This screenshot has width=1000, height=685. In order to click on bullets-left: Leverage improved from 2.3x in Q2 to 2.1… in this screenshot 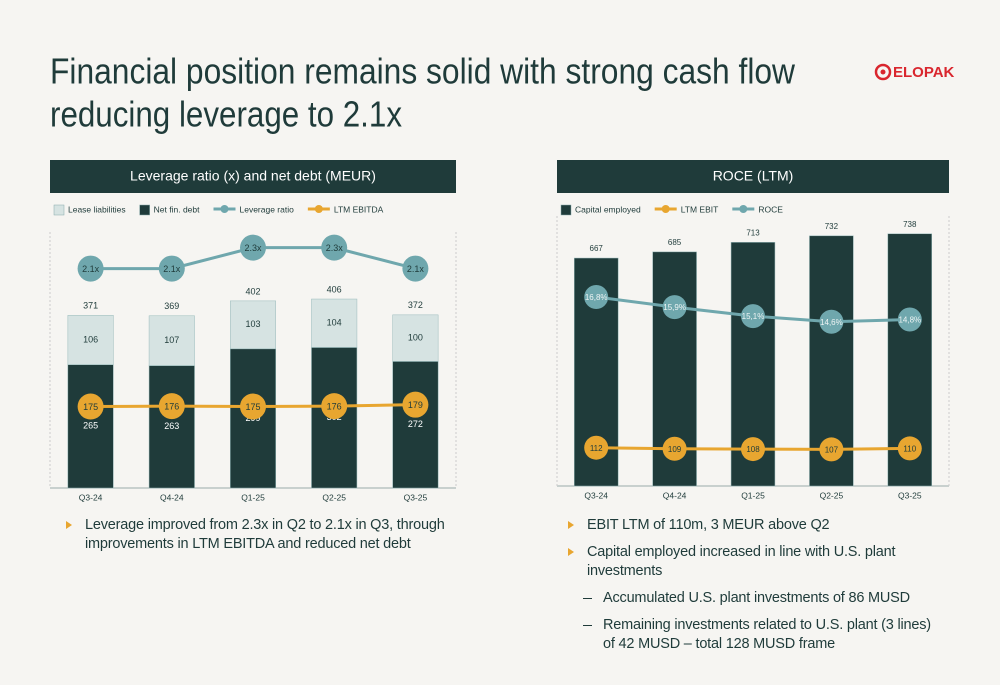, I will do `click(258, 539)`.